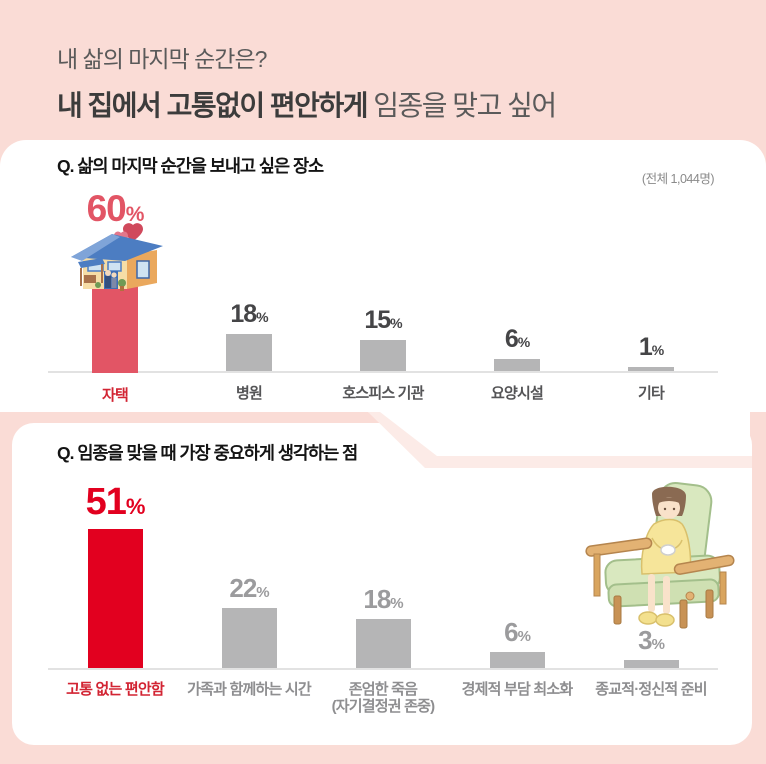 This screenshot has height=764, width=766. I want to click on category-label: 가족과 함께하는 시간, so click(249, 689).